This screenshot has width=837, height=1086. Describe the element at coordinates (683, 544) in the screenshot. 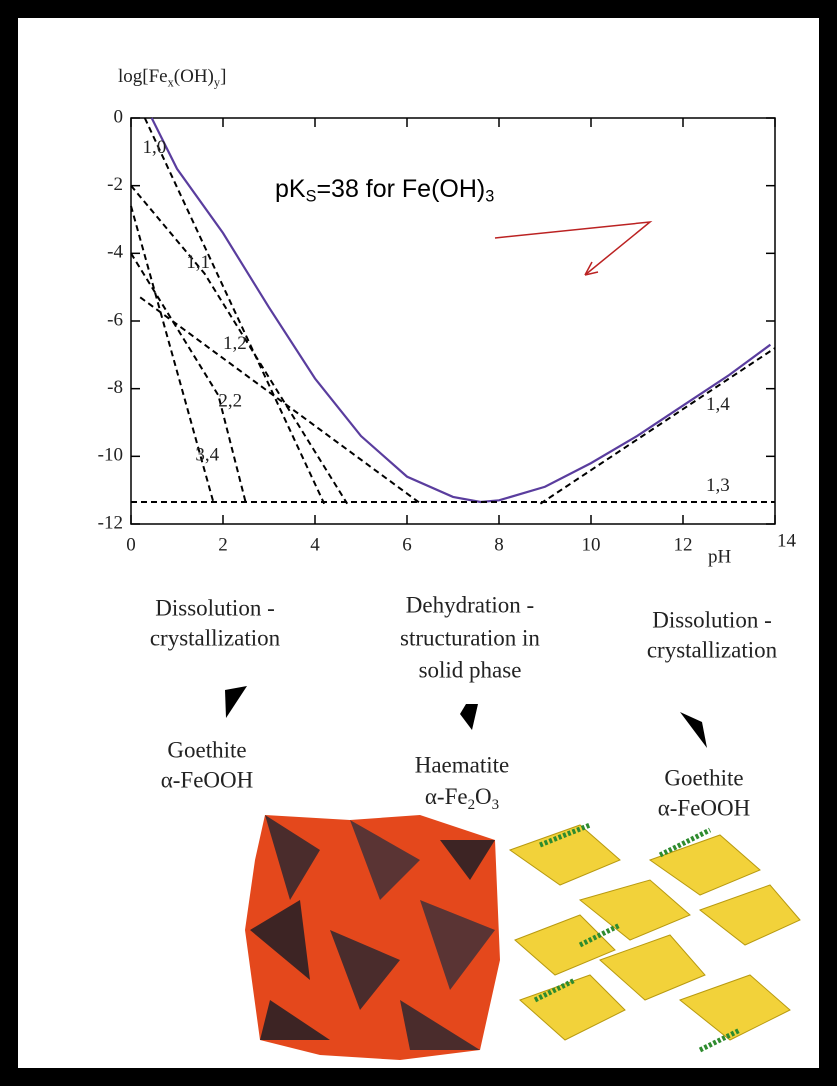

I see `x-tick-label: 12` at that location.